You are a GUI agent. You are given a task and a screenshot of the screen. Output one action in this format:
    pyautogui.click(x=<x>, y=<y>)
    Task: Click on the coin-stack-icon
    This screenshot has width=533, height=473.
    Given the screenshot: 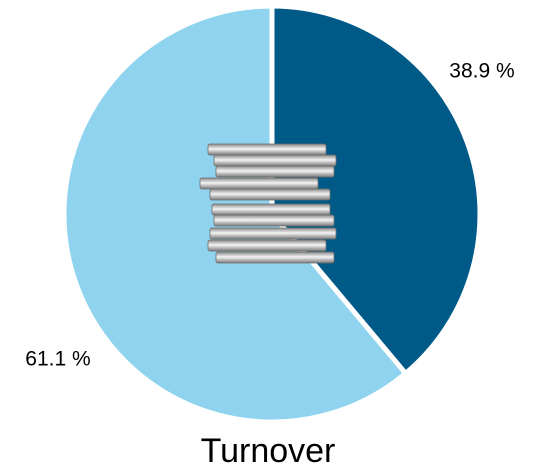 What is the action you would take?
    pyautogui.click(x=268, y=203)
    